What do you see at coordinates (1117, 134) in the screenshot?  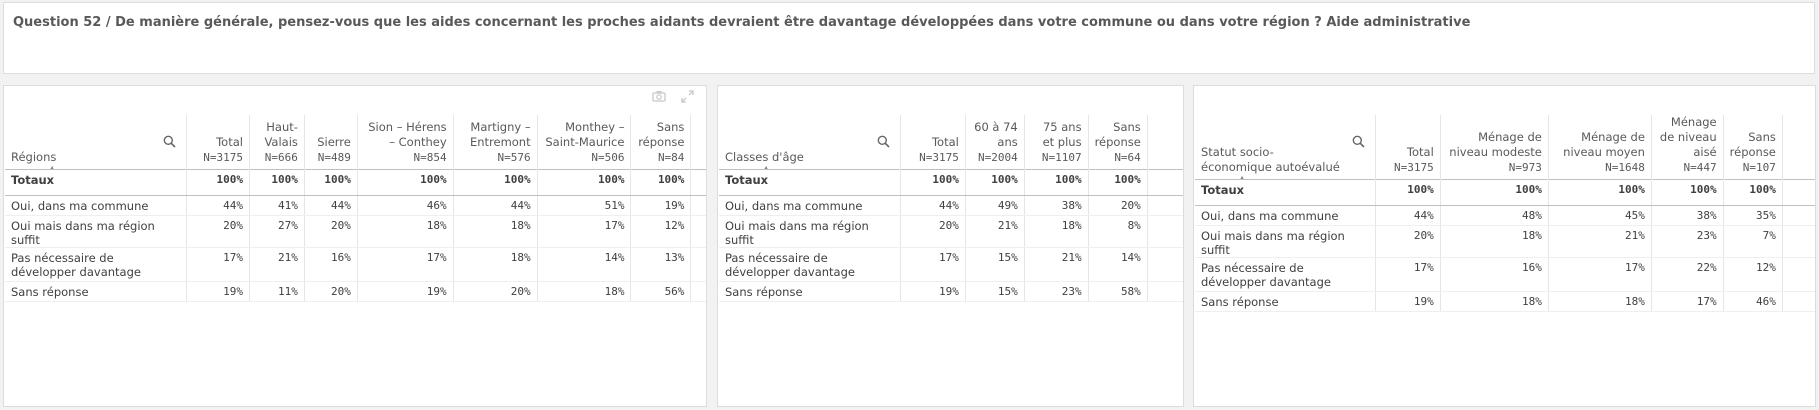 I see `column-label: Sans réponse` at bounding box center [1117, 134].